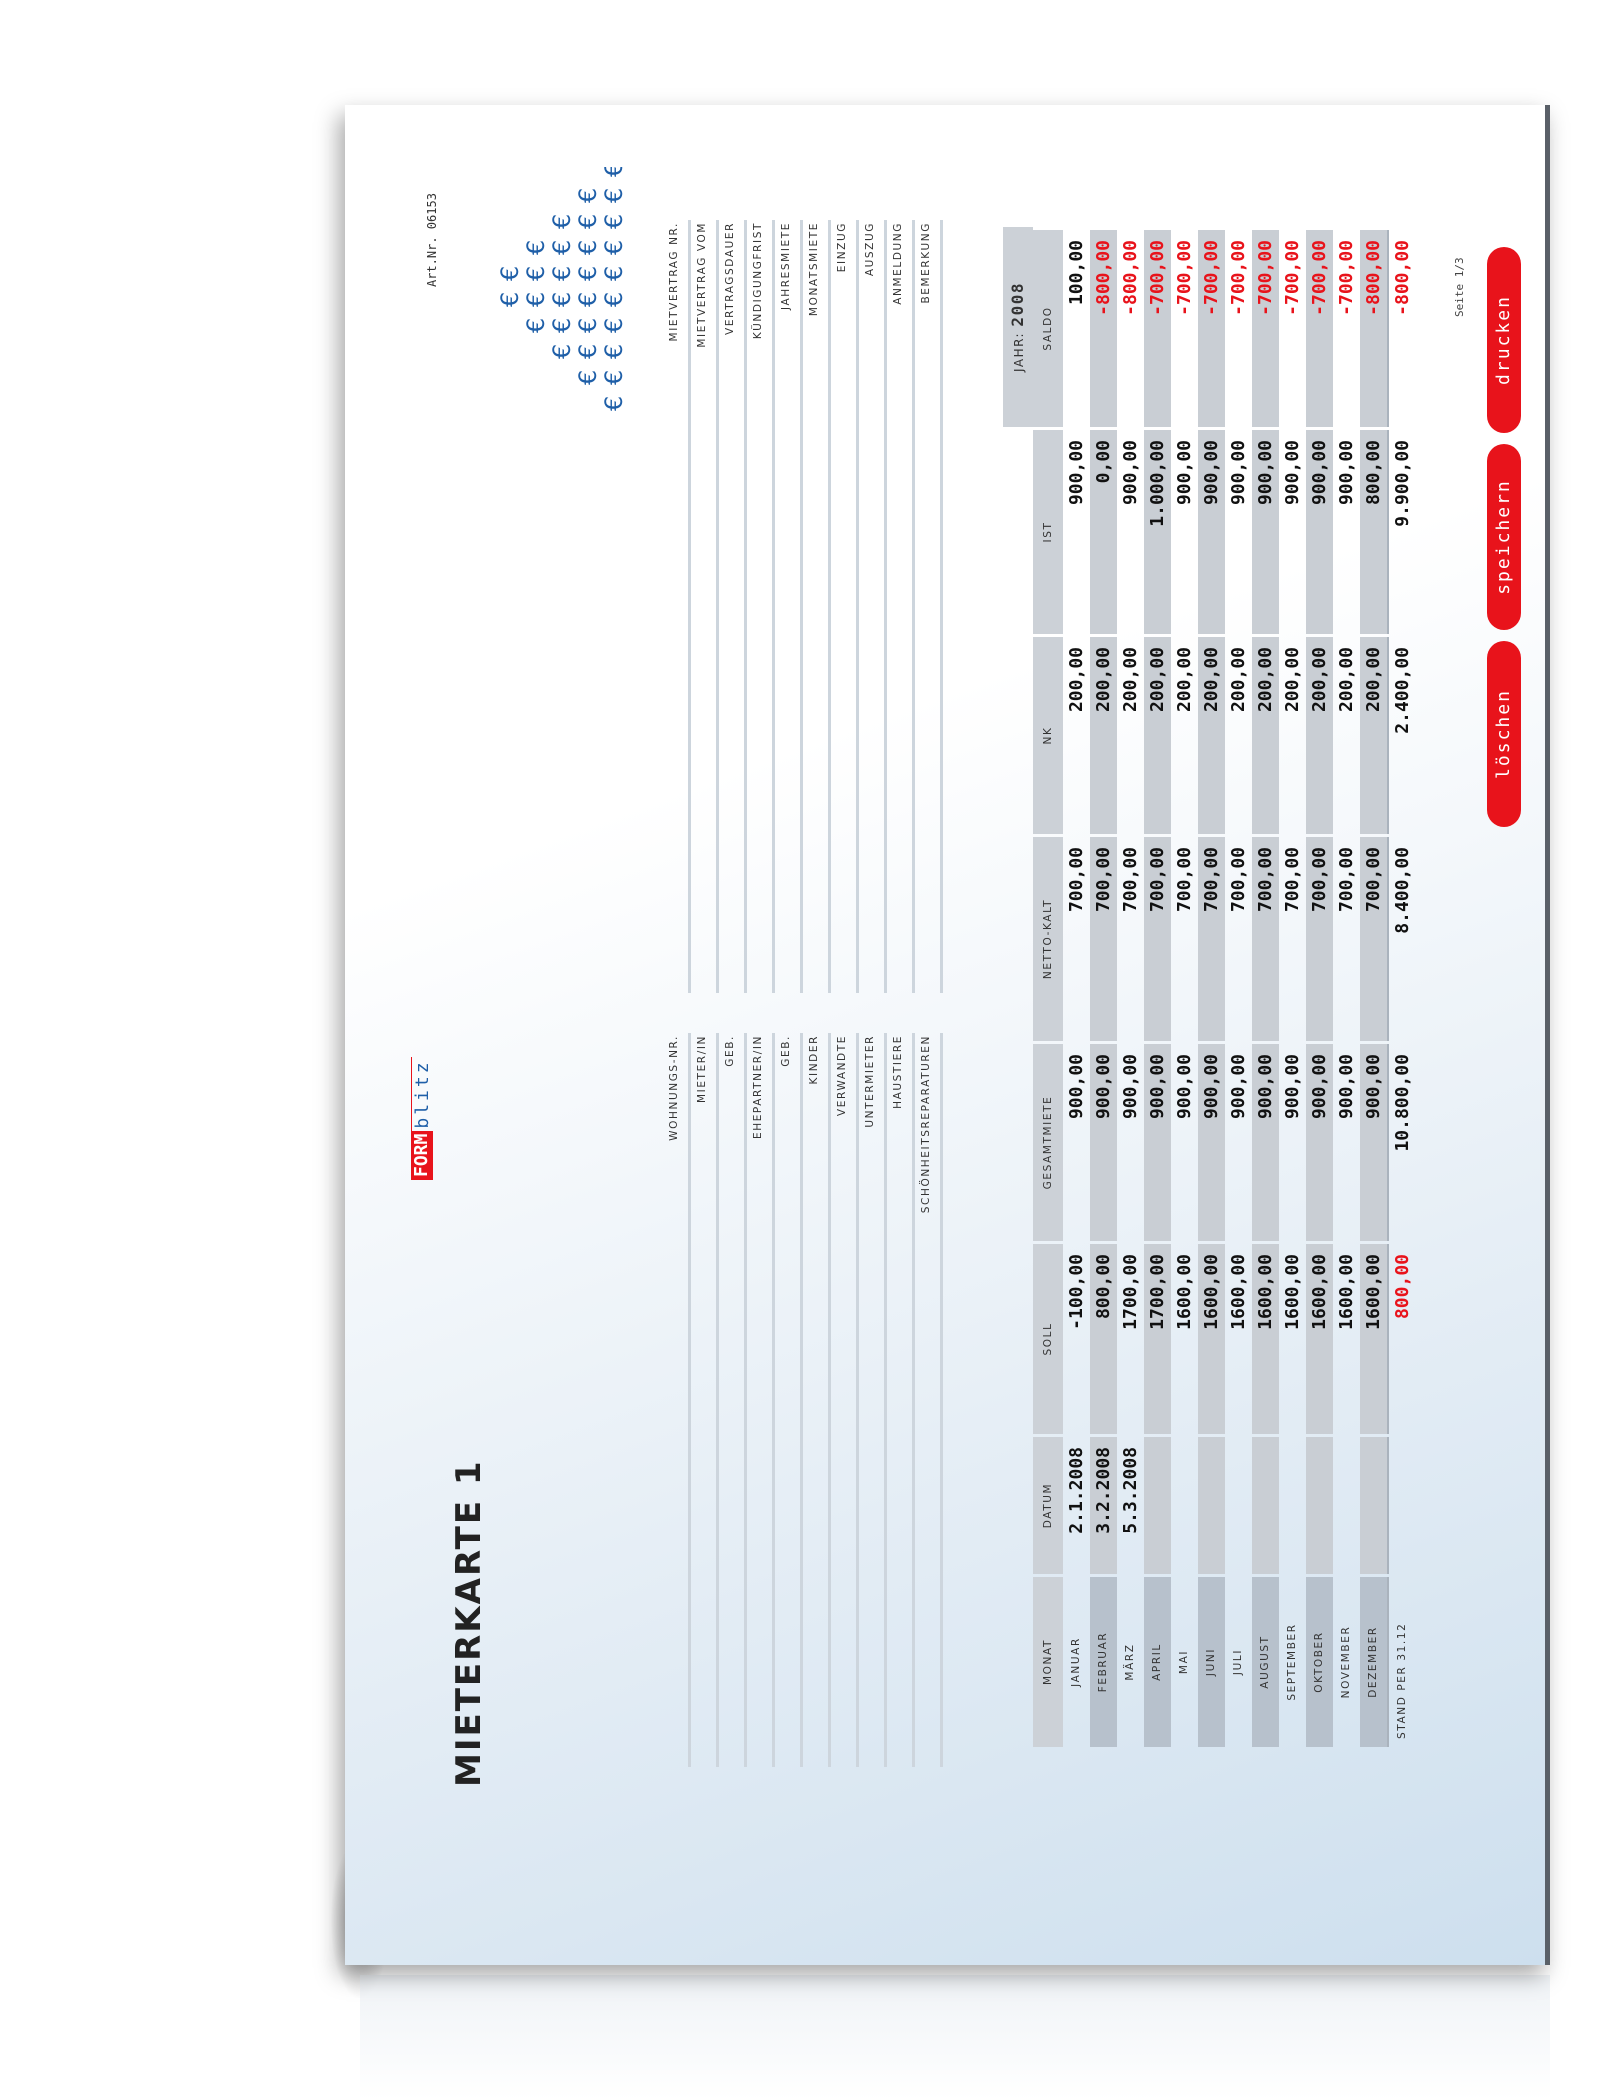  What do you see at coordinates (901, 606) in the screenshot?
I see `field-row: ANMELDUNG` at bounding box center [901, 606].